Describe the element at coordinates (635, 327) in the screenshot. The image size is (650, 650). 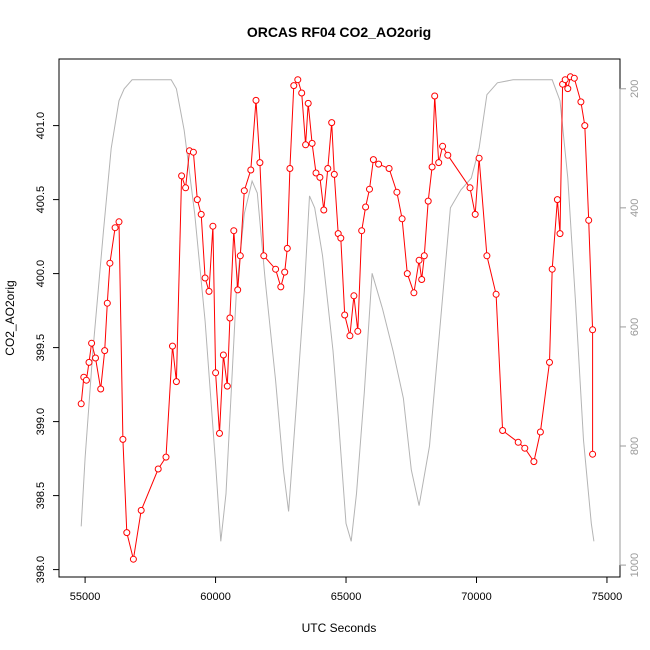
I see `right-tick-label: 600` at that location.